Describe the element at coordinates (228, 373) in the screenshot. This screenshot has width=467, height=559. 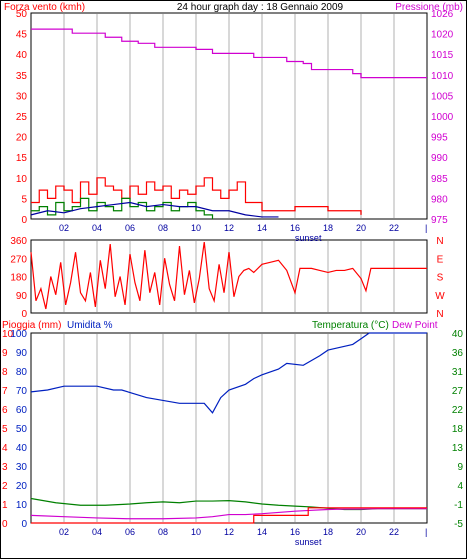
I see `humidity-line` at that location.